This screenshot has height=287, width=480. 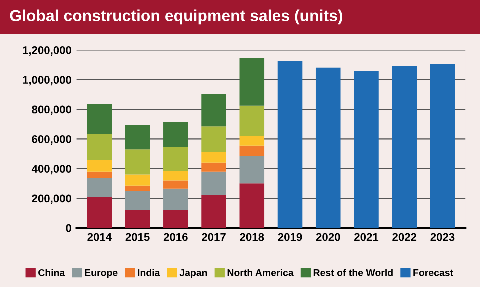 I want to click on x-tick-label: 2023, so click(x=442, y=237).